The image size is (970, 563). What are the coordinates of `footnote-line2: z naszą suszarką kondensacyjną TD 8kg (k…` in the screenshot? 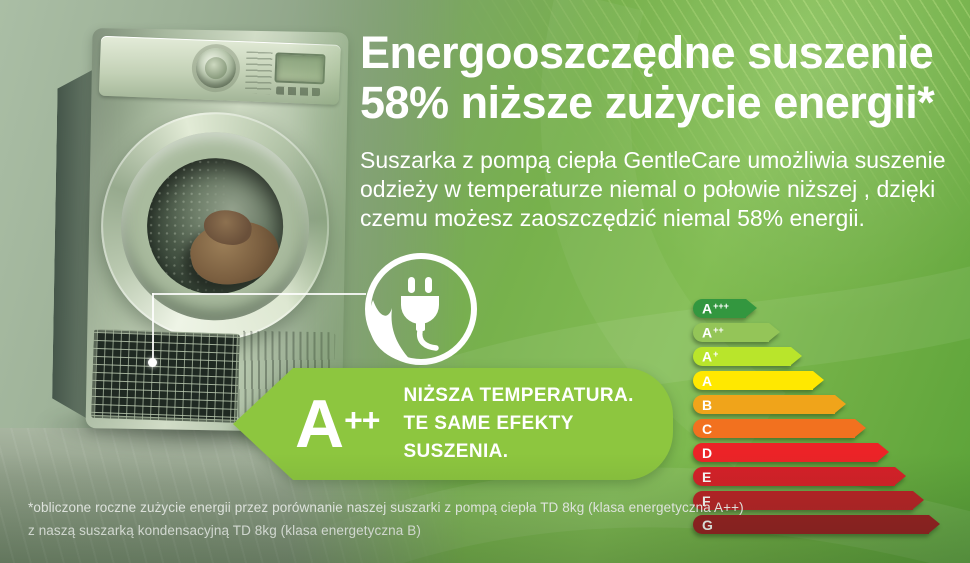 It's located at (386, 530).